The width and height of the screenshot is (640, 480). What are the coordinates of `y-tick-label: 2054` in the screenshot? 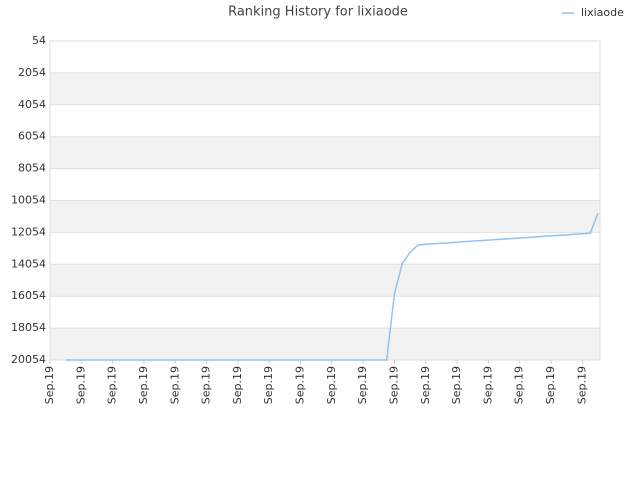 It's located at (32, 72).